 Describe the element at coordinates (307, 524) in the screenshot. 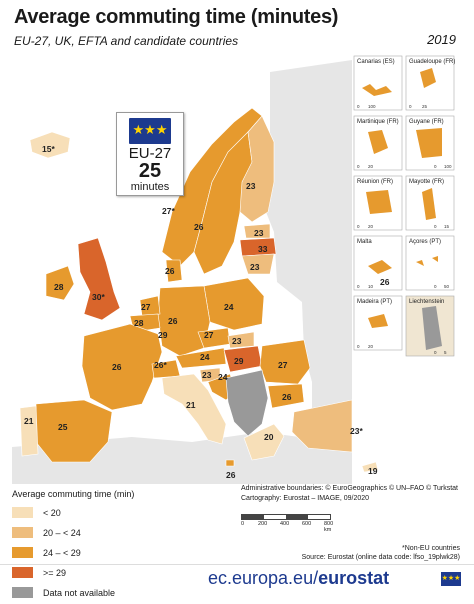

I see `scale-tick: 600` at that location.